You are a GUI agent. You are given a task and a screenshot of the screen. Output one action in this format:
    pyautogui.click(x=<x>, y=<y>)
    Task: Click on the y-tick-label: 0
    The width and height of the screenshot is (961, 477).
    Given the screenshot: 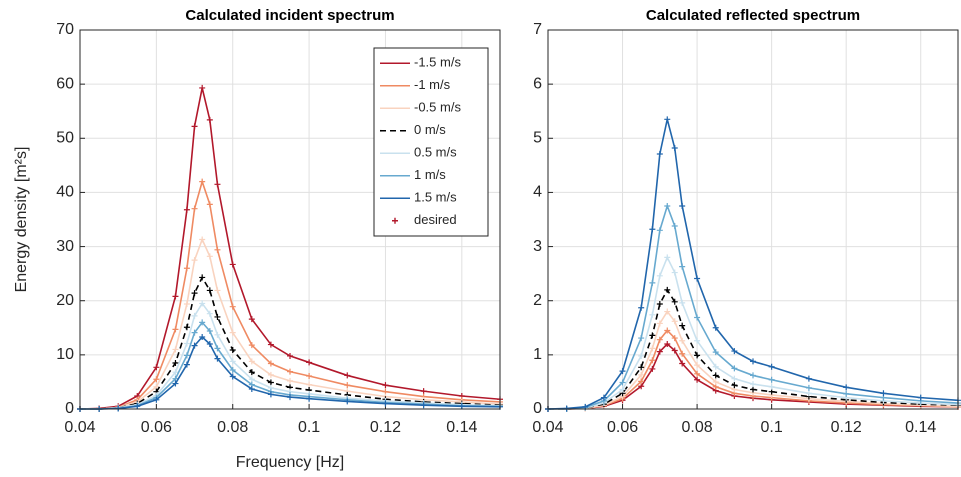 What is the action you would take?
    pyautogui.click(x=69, y=408)
    